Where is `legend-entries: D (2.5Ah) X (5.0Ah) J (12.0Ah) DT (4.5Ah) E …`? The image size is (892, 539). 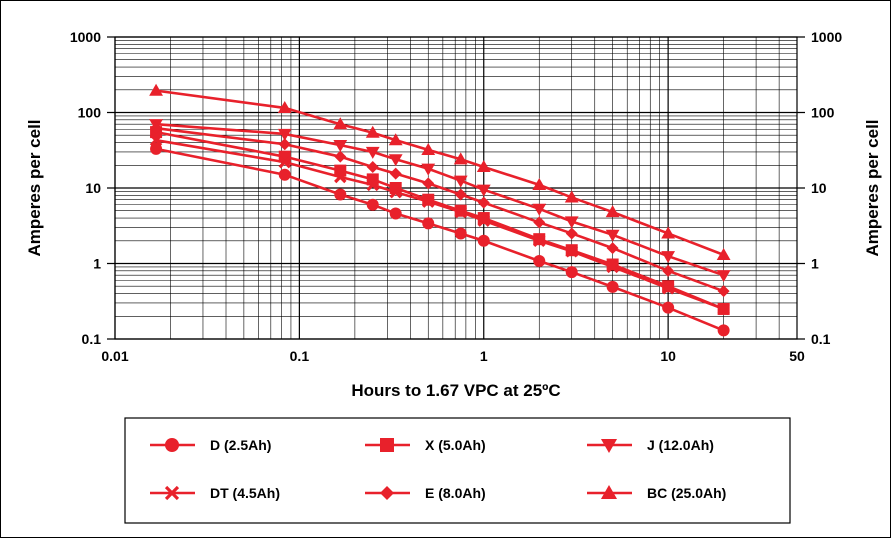
legend-entries: D (2.5Ah) X (5.0Ah) J (12.0Ah) DT (4.5Ah) E … is located at coordinates (438, 469).